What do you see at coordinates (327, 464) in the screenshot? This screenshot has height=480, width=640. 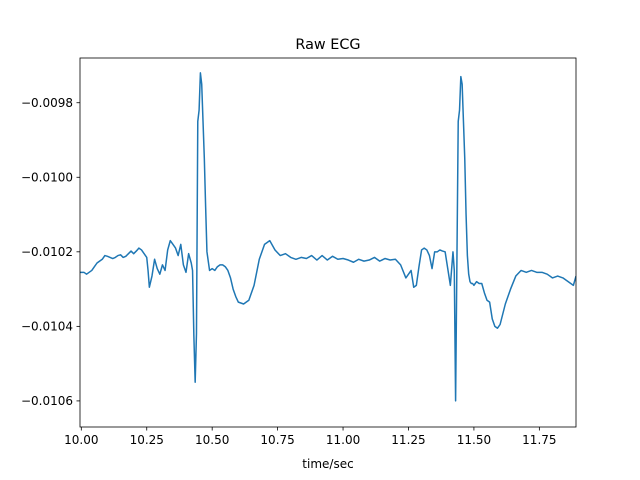 I see `x-axis-label: time/sec` at bounding box center [327, 464].